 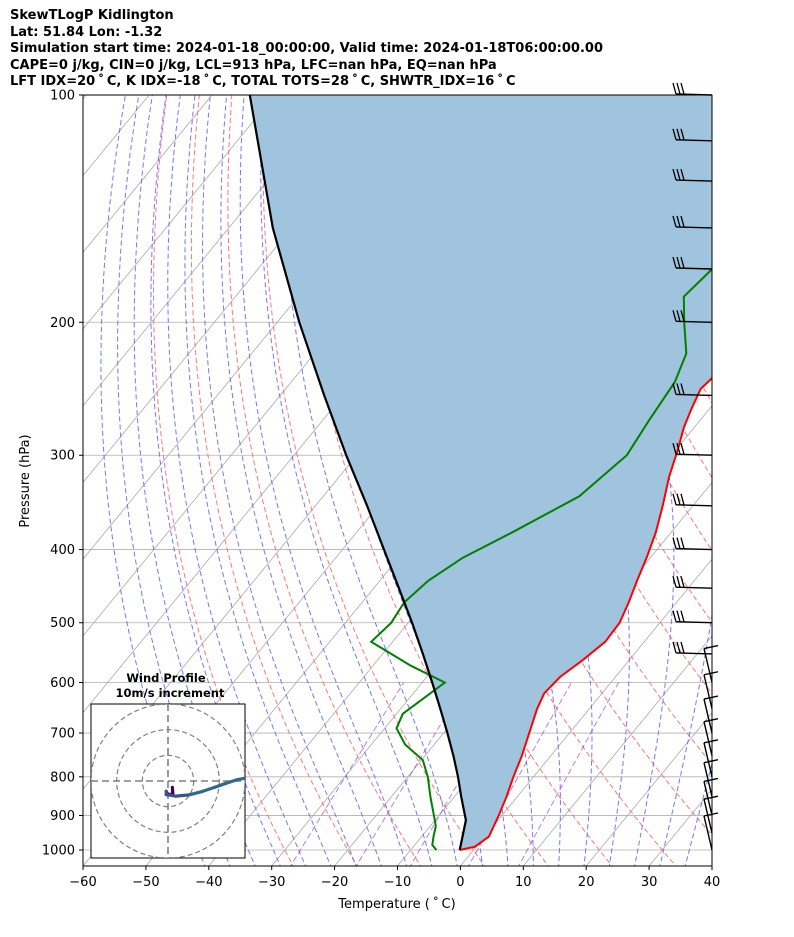 I want to click on x-tick-label: −30, so click(x=271, y=882).